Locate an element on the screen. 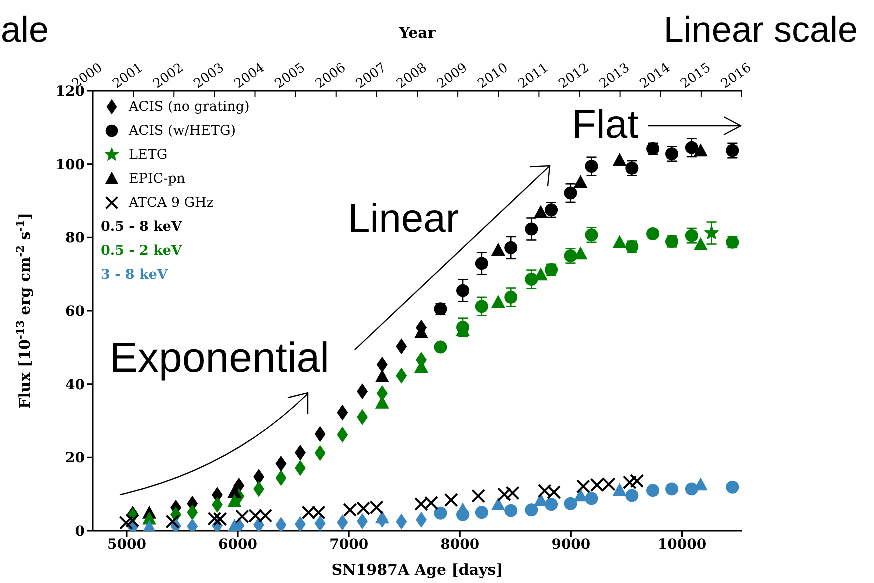  x-tick-label: 5000 is located at coordinates (127, 544).